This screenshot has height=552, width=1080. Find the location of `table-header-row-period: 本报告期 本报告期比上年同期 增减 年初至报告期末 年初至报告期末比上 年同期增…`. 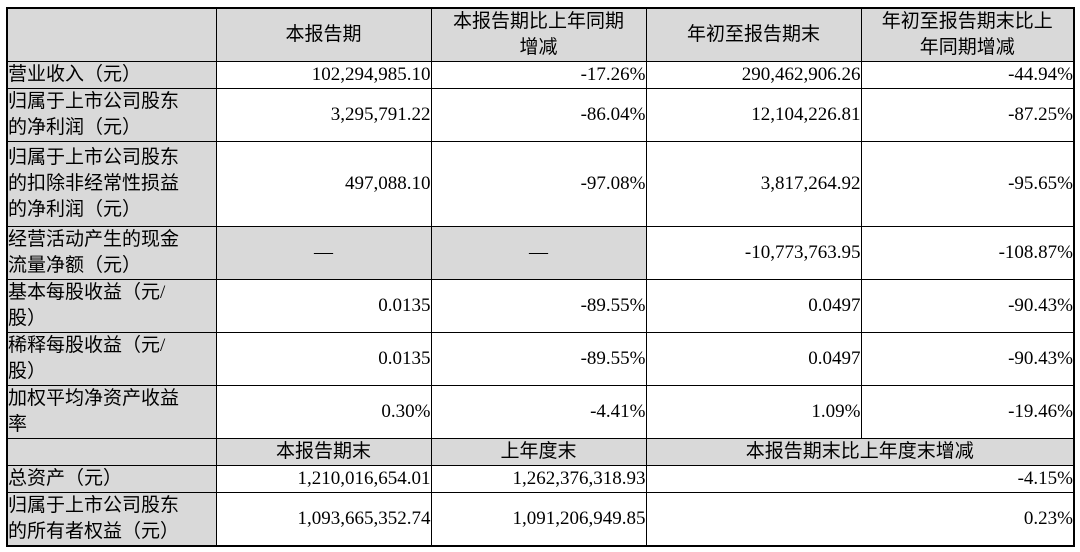

table-header-row-period: 本报告期 本报告期比上年同期 增减 年初至报告期末 年初至报告期末比上 年同期增… is located at coordinates (540, 34).